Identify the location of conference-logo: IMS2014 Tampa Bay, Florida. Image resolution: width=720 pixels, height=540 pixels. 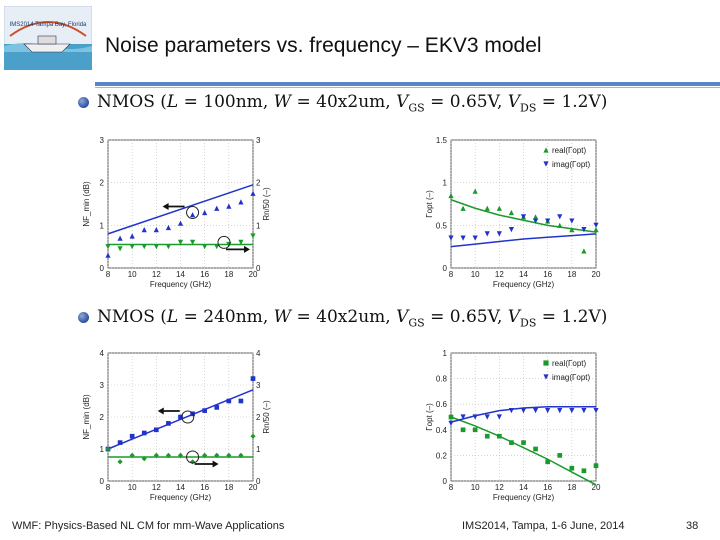
(48, 38).